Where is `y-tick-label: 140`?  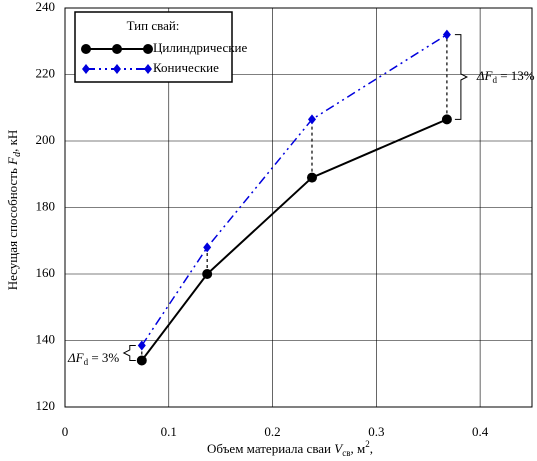
y-tick-label: 140 is located at coordinates (46, 338).